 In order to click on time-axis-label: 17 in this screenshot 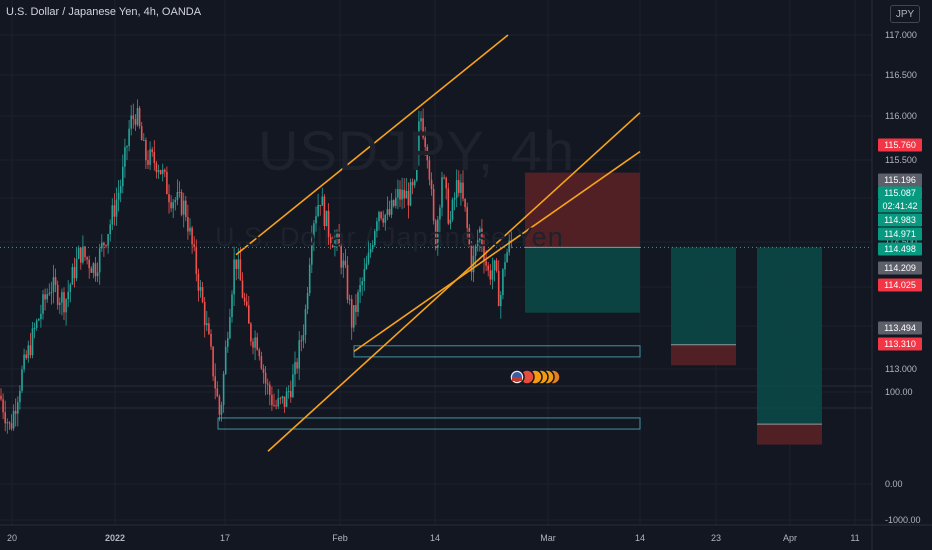, I will do `click(225, 538)`.